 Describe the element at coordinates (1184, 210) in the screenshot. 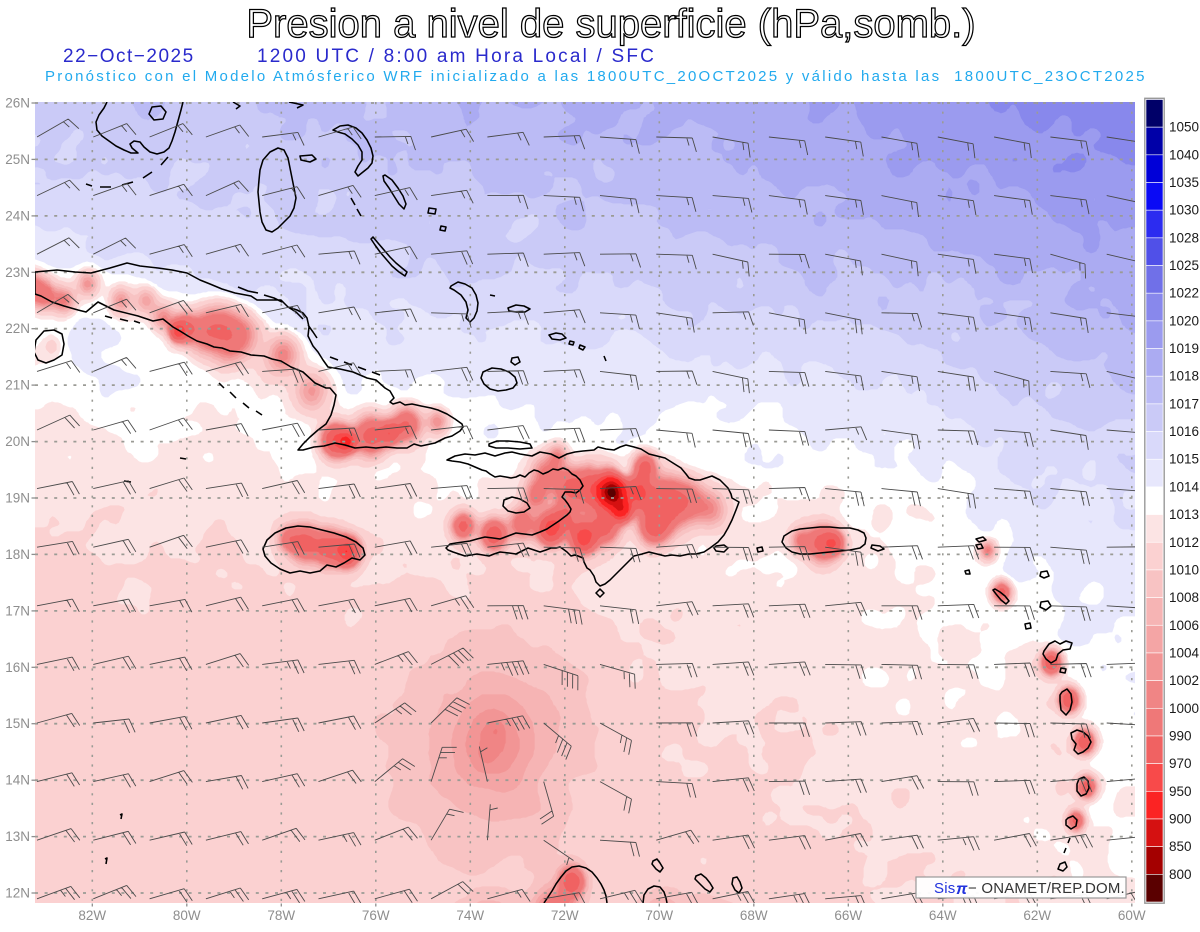

I see `svg-text: 1030` at that location.